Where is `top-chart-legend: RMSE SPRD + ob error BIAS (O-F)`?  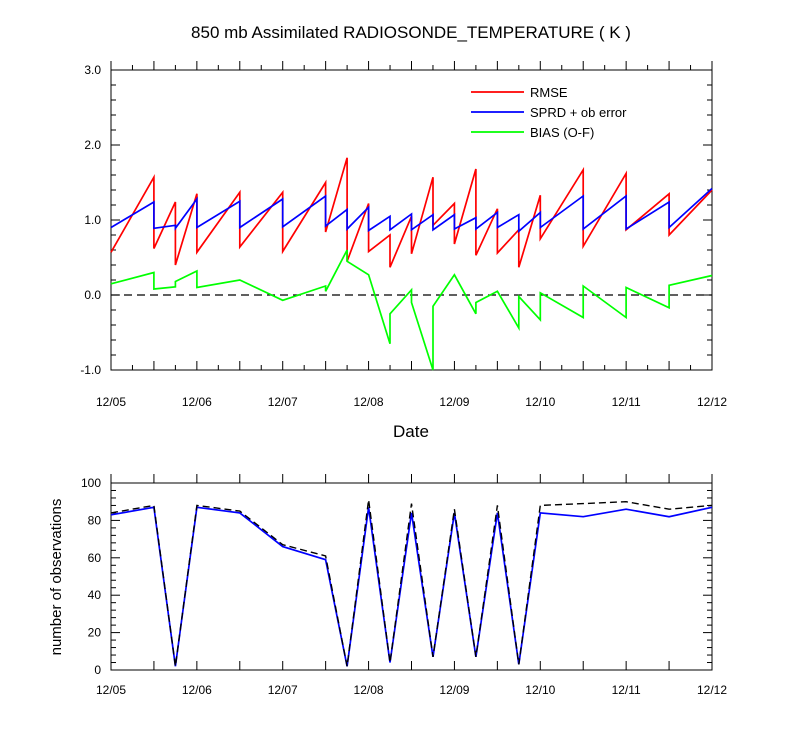 top-chart-legend: RMSE SPRD + ob error BIAS (O-F) is located at coordinates (549, 112).